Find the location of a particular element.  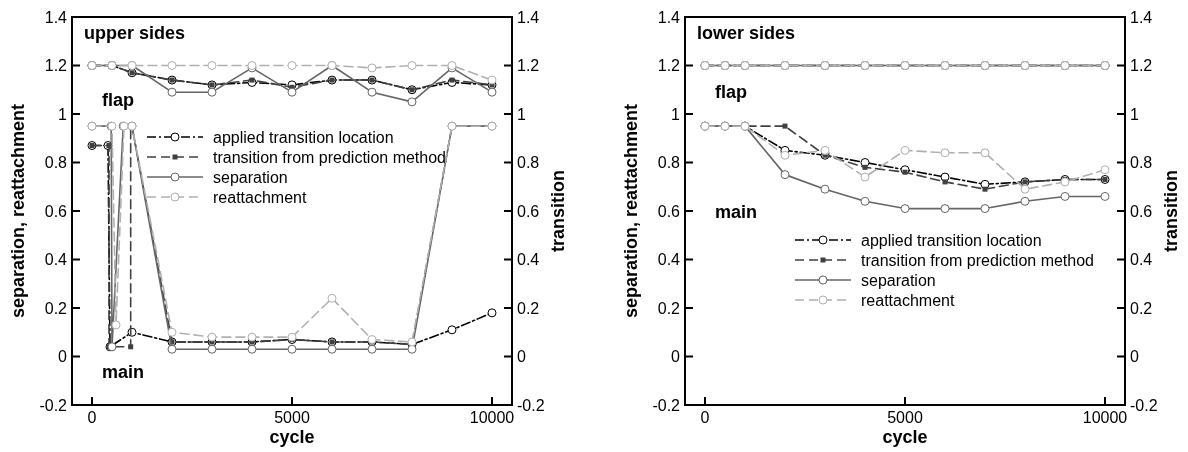

chart-title: lower sides is located at coordinates (746, 33).